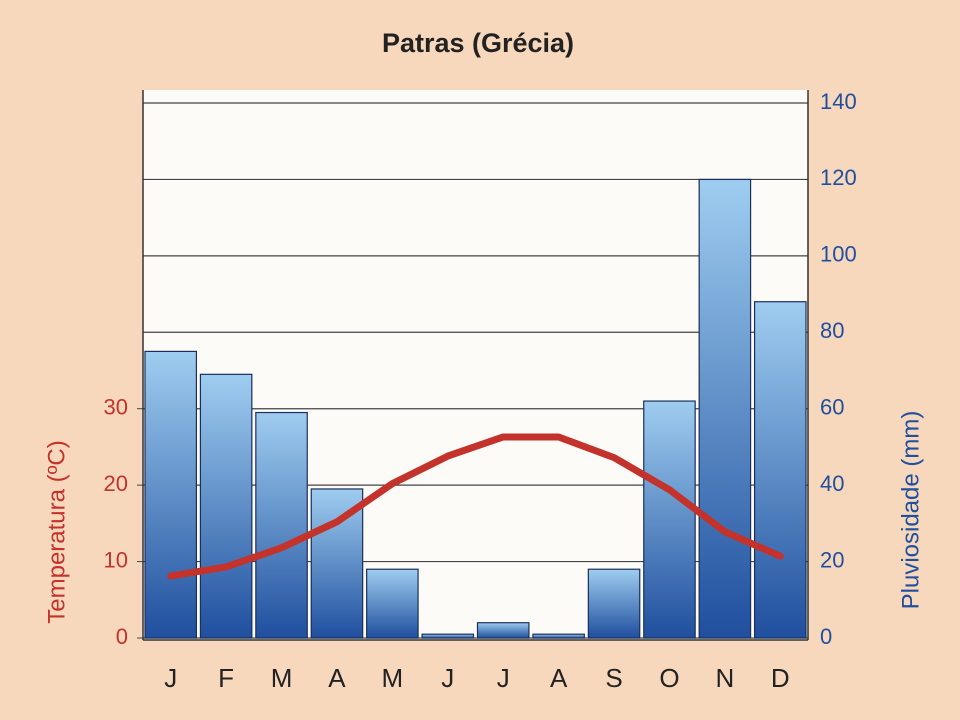 This screenshot has width=960, height=720. Describe the element at coordinates (116, 407) in the screenshot. I see `y-tick-label: 30` at that location.